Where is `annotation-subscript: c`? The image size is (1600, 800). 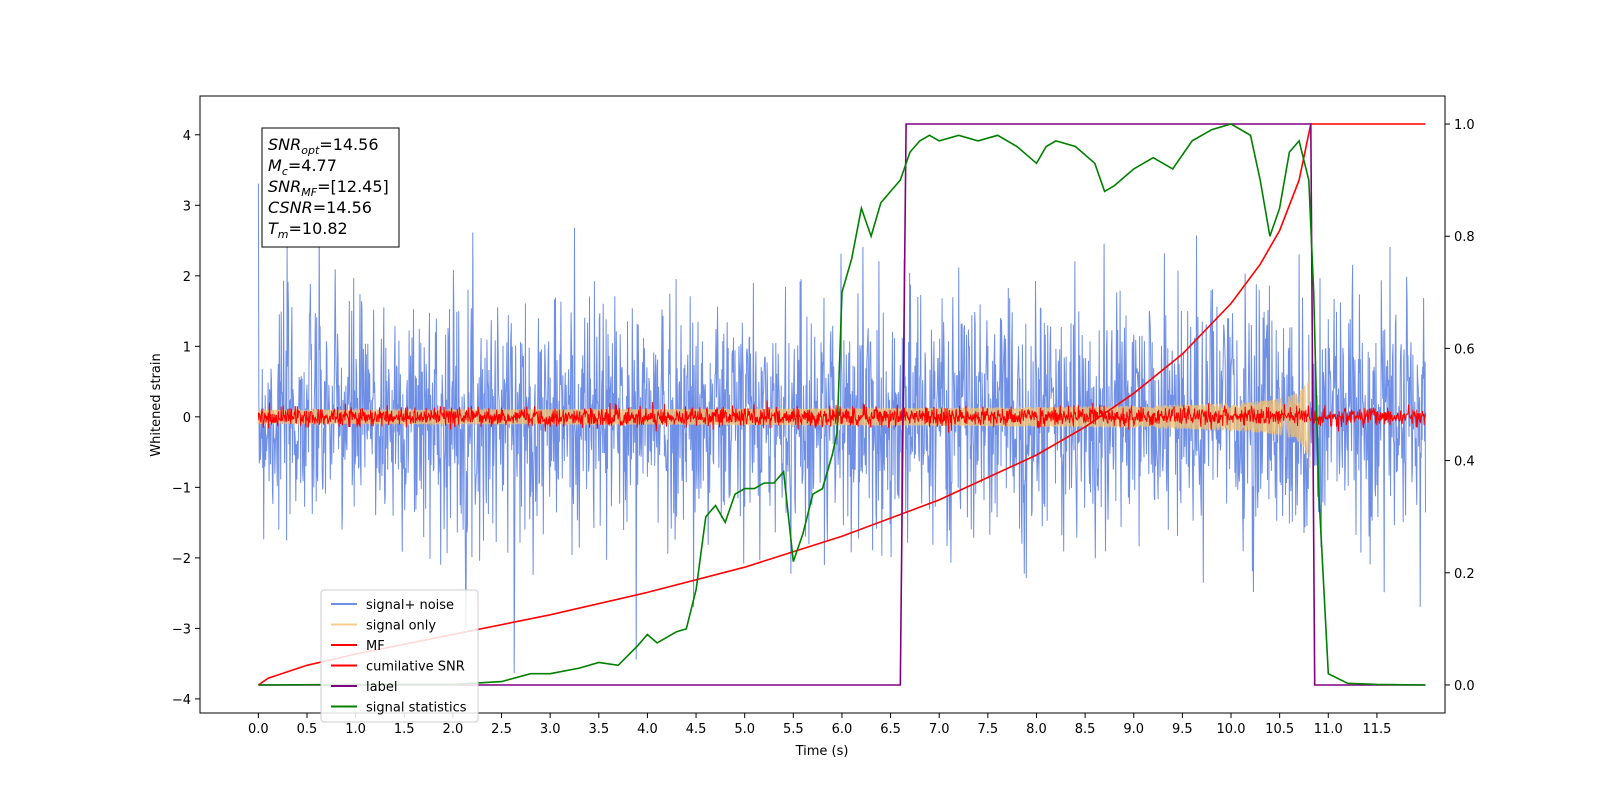 annotation-subscript: c is located at coordinates (285, 171).